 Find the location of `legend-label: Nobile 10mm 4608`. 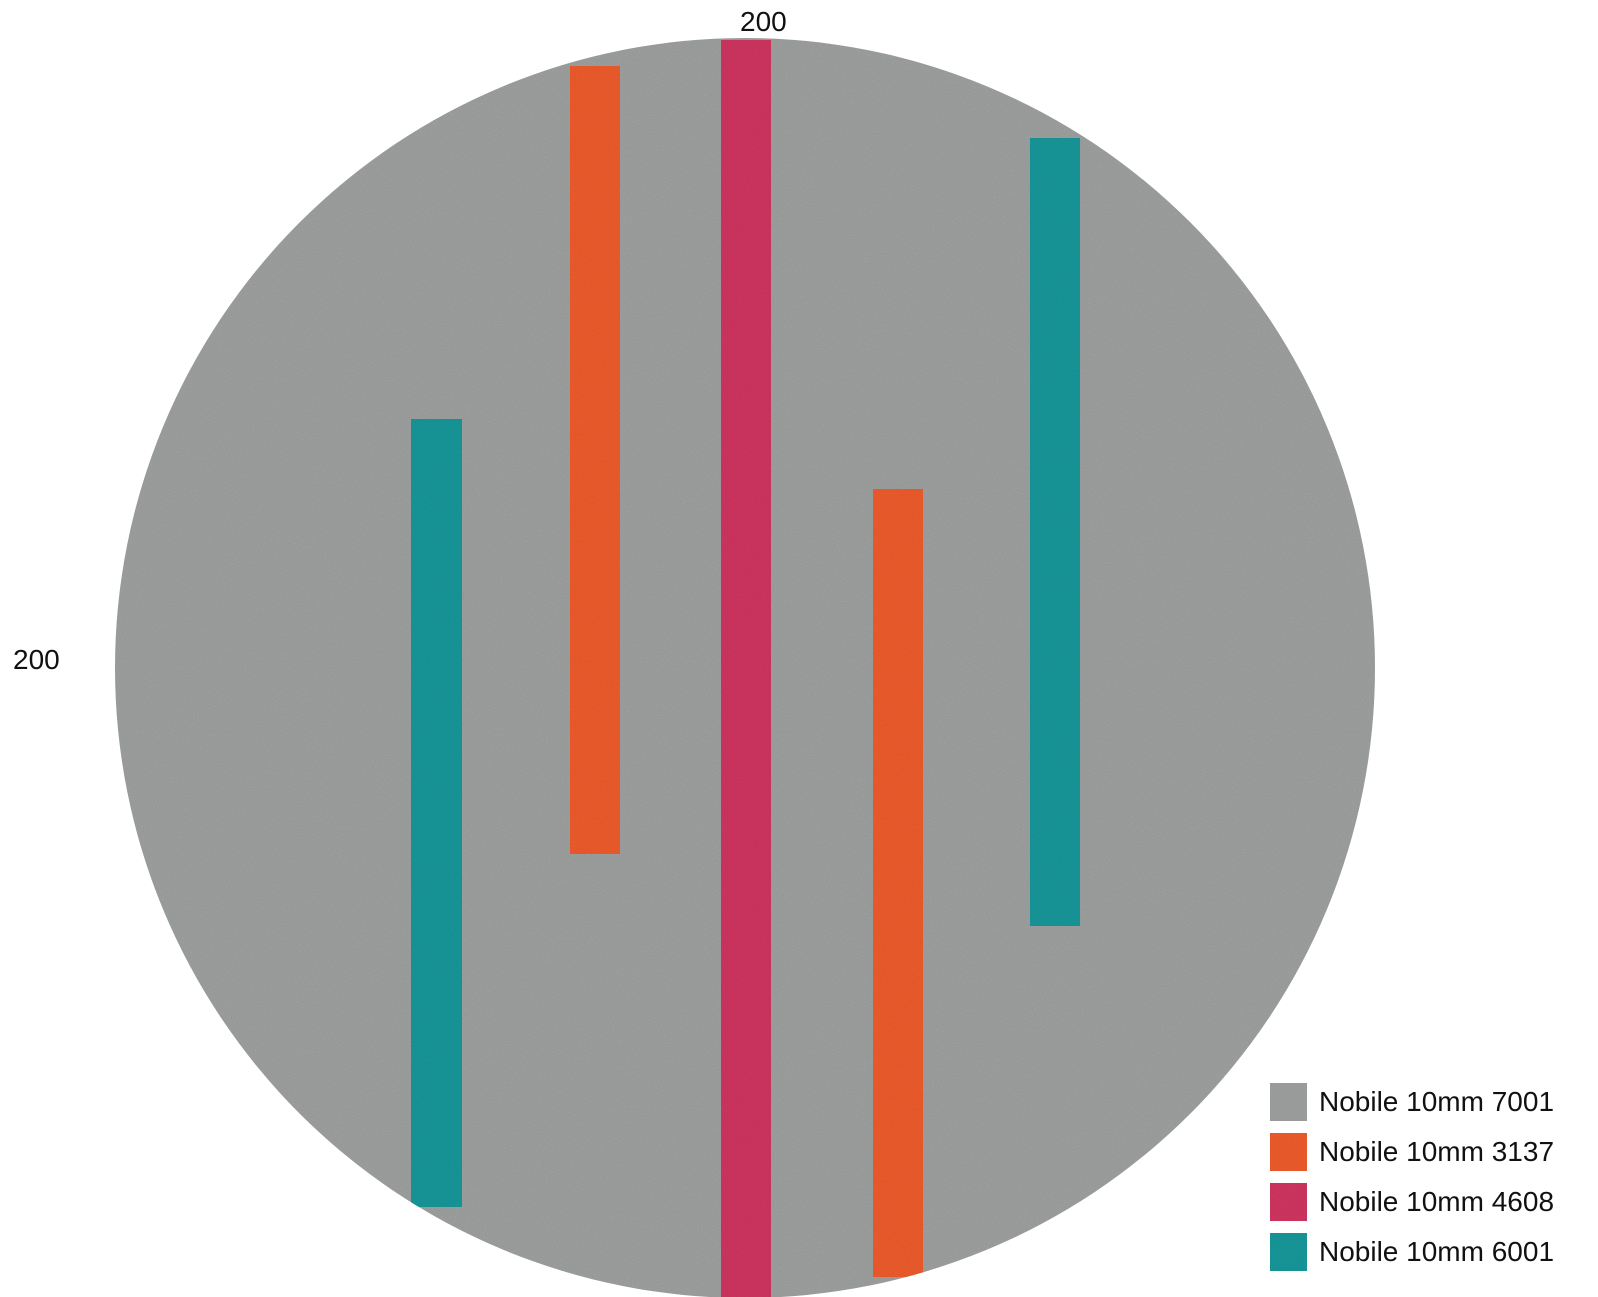

legend-label: Nobile 10mm 4608 is located at coordinates (1437, 1201).